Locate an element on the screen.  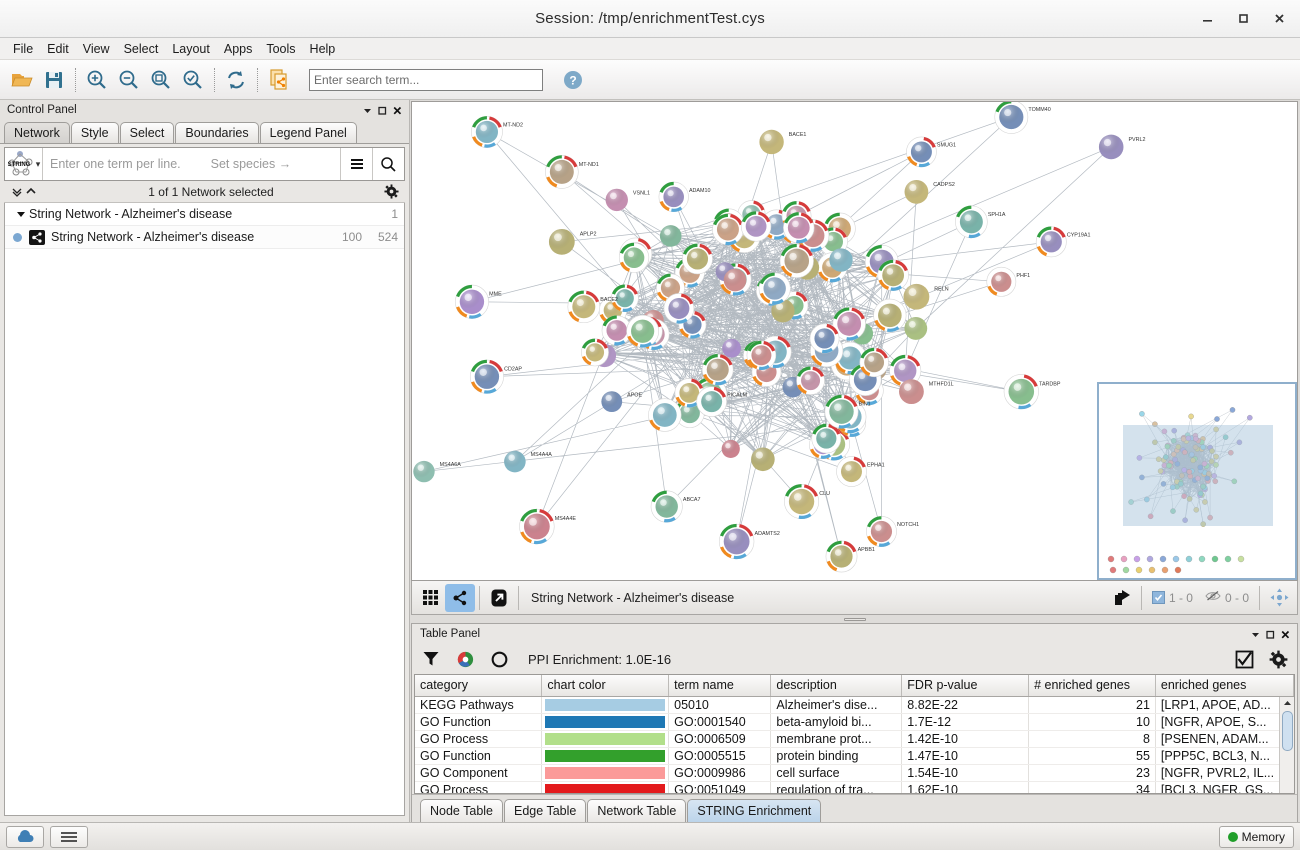
tab-select: Select is located at coordinates (147, 132).